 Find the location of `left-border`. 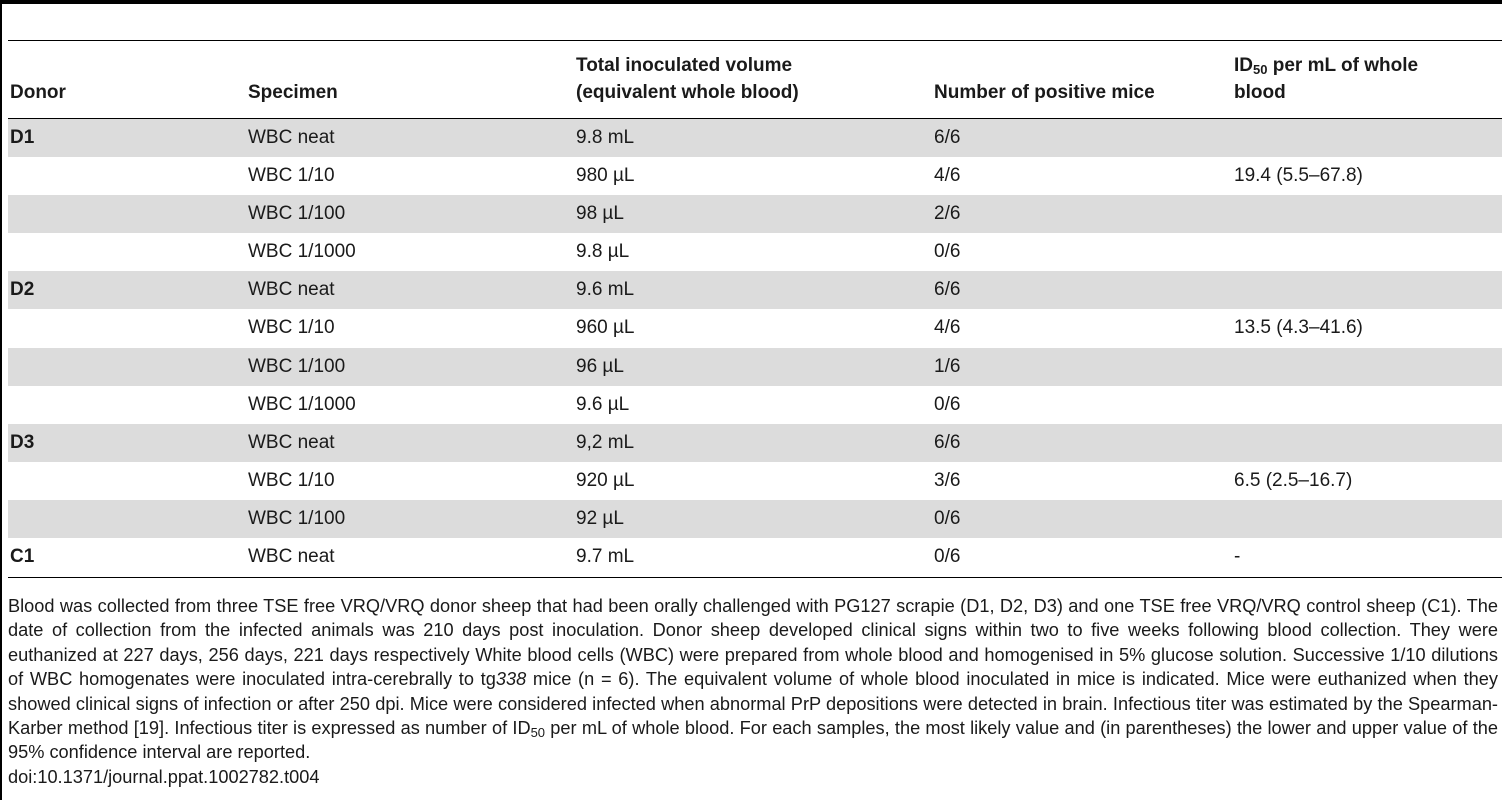

left-border is located at coordinates (1, 400).